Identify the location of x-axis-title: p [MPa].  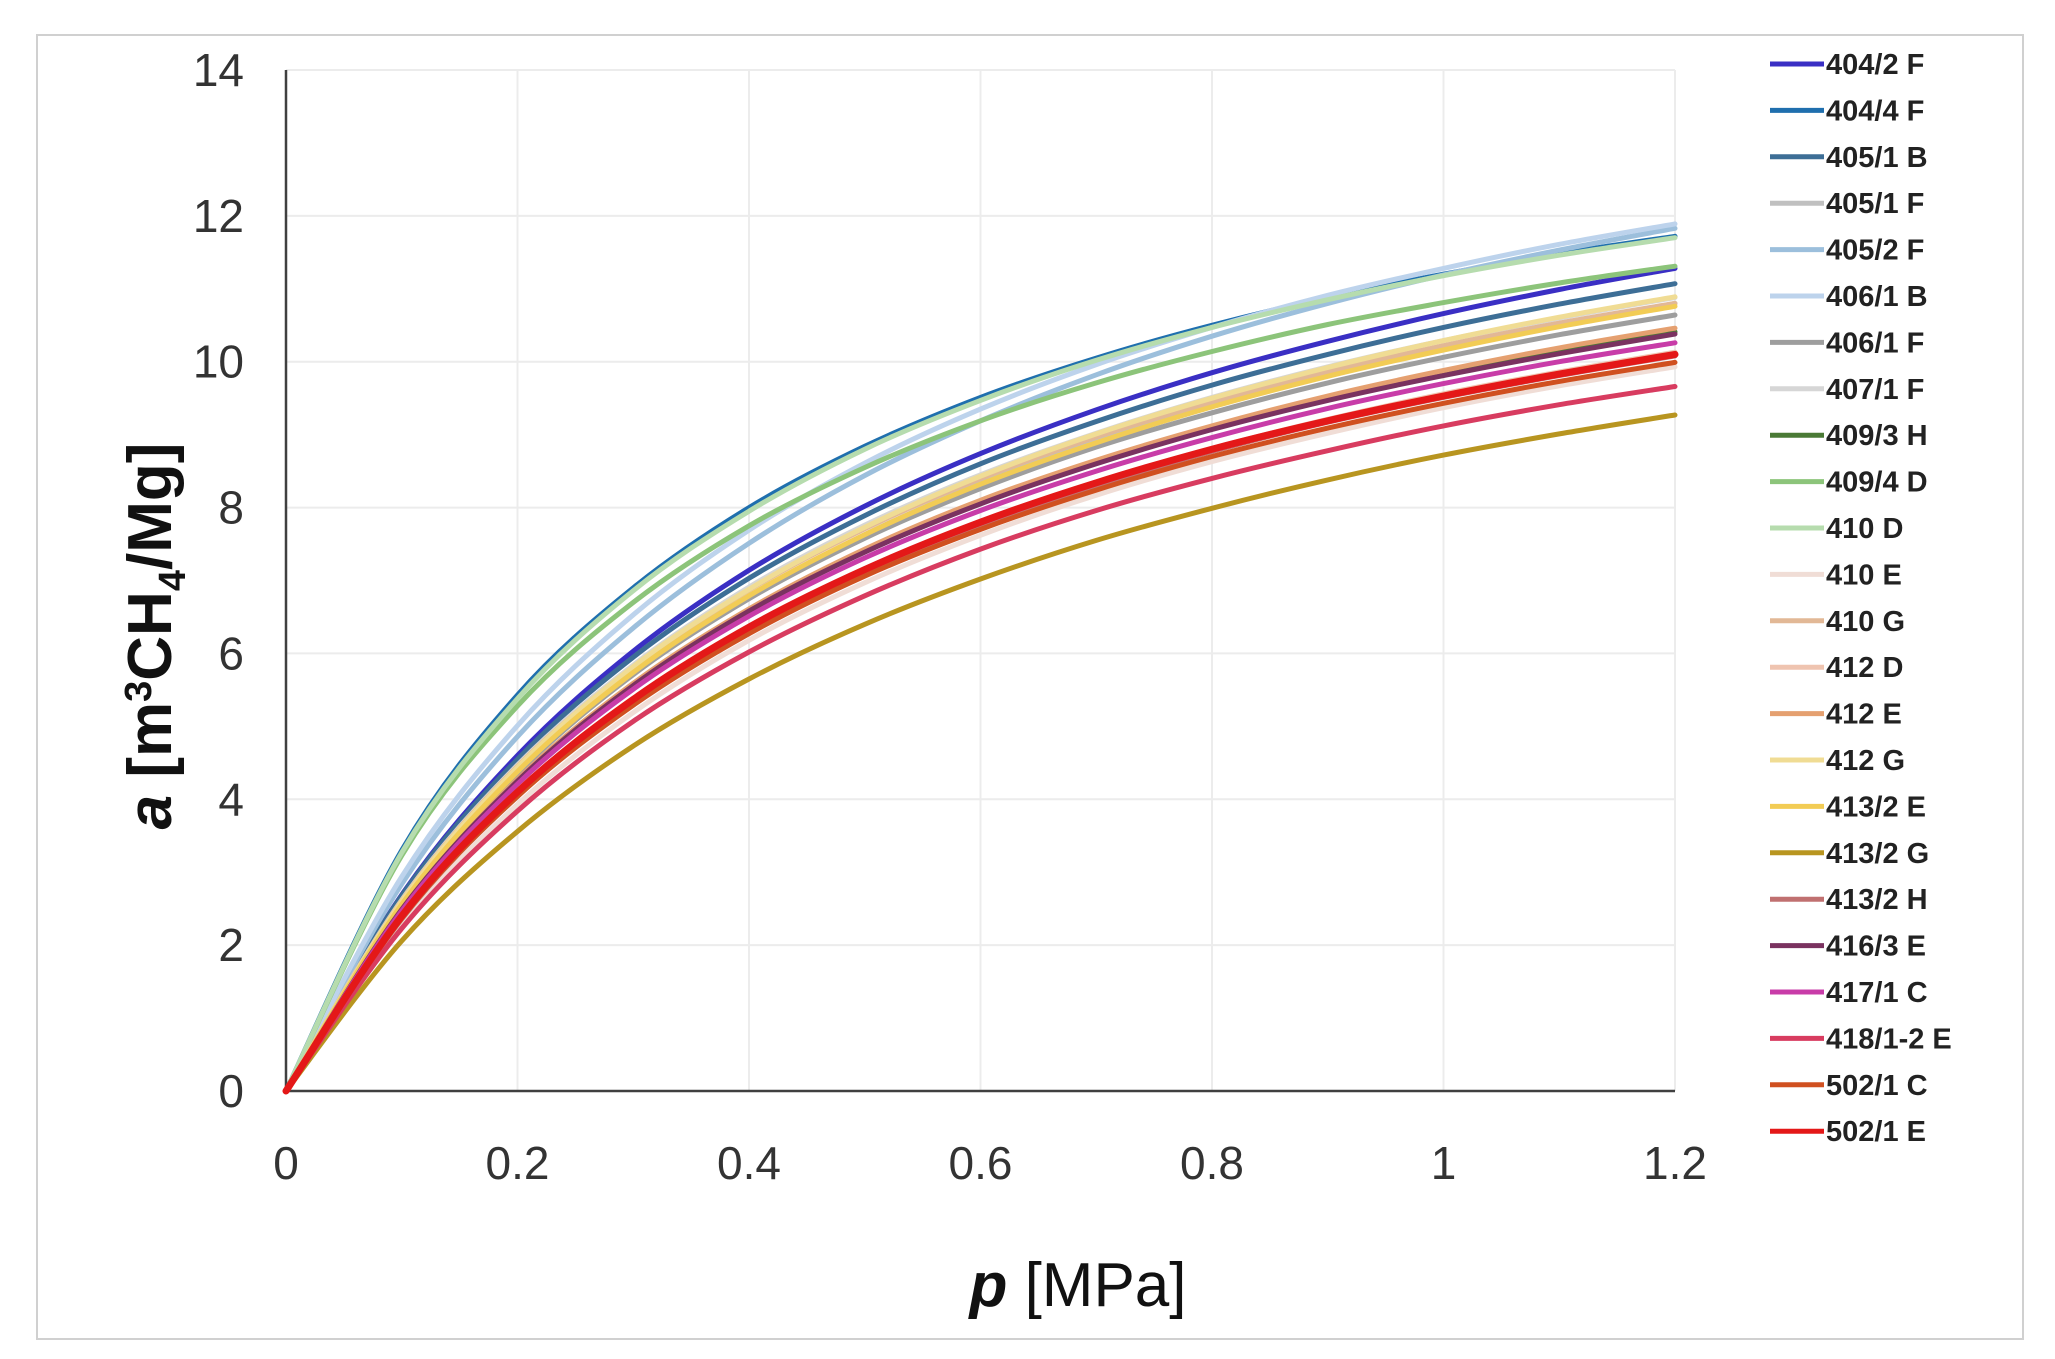
(1076, 1285).